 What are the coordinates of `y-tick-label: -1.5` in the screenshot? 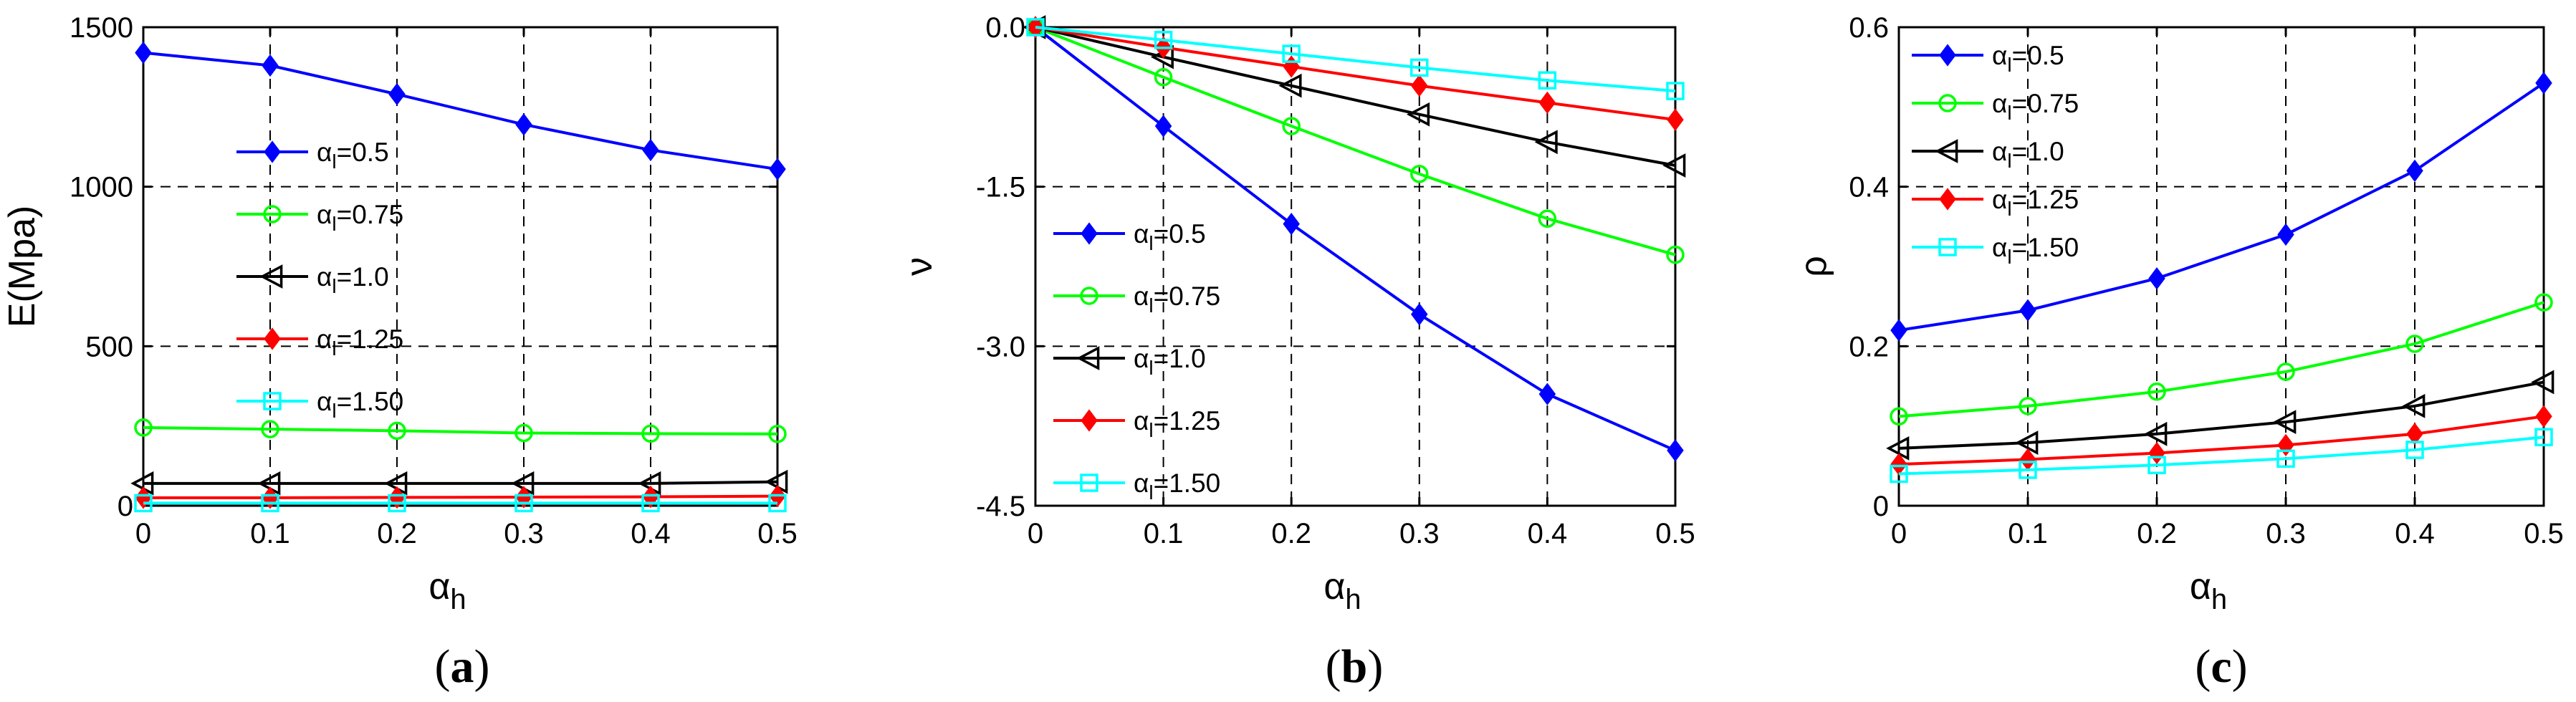 It's located at (1000, 188).